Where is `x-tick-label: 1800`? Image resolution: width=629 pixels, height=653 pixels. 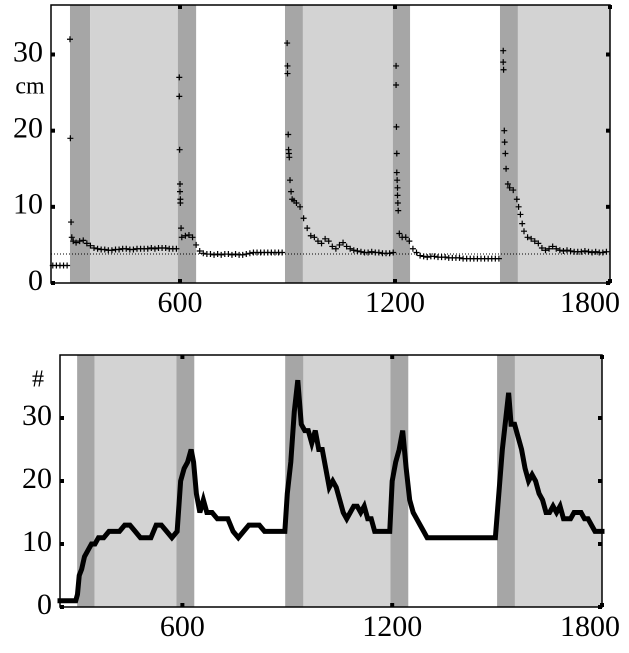
x-tick-label: 1800 is located at coordinates (590, 302).